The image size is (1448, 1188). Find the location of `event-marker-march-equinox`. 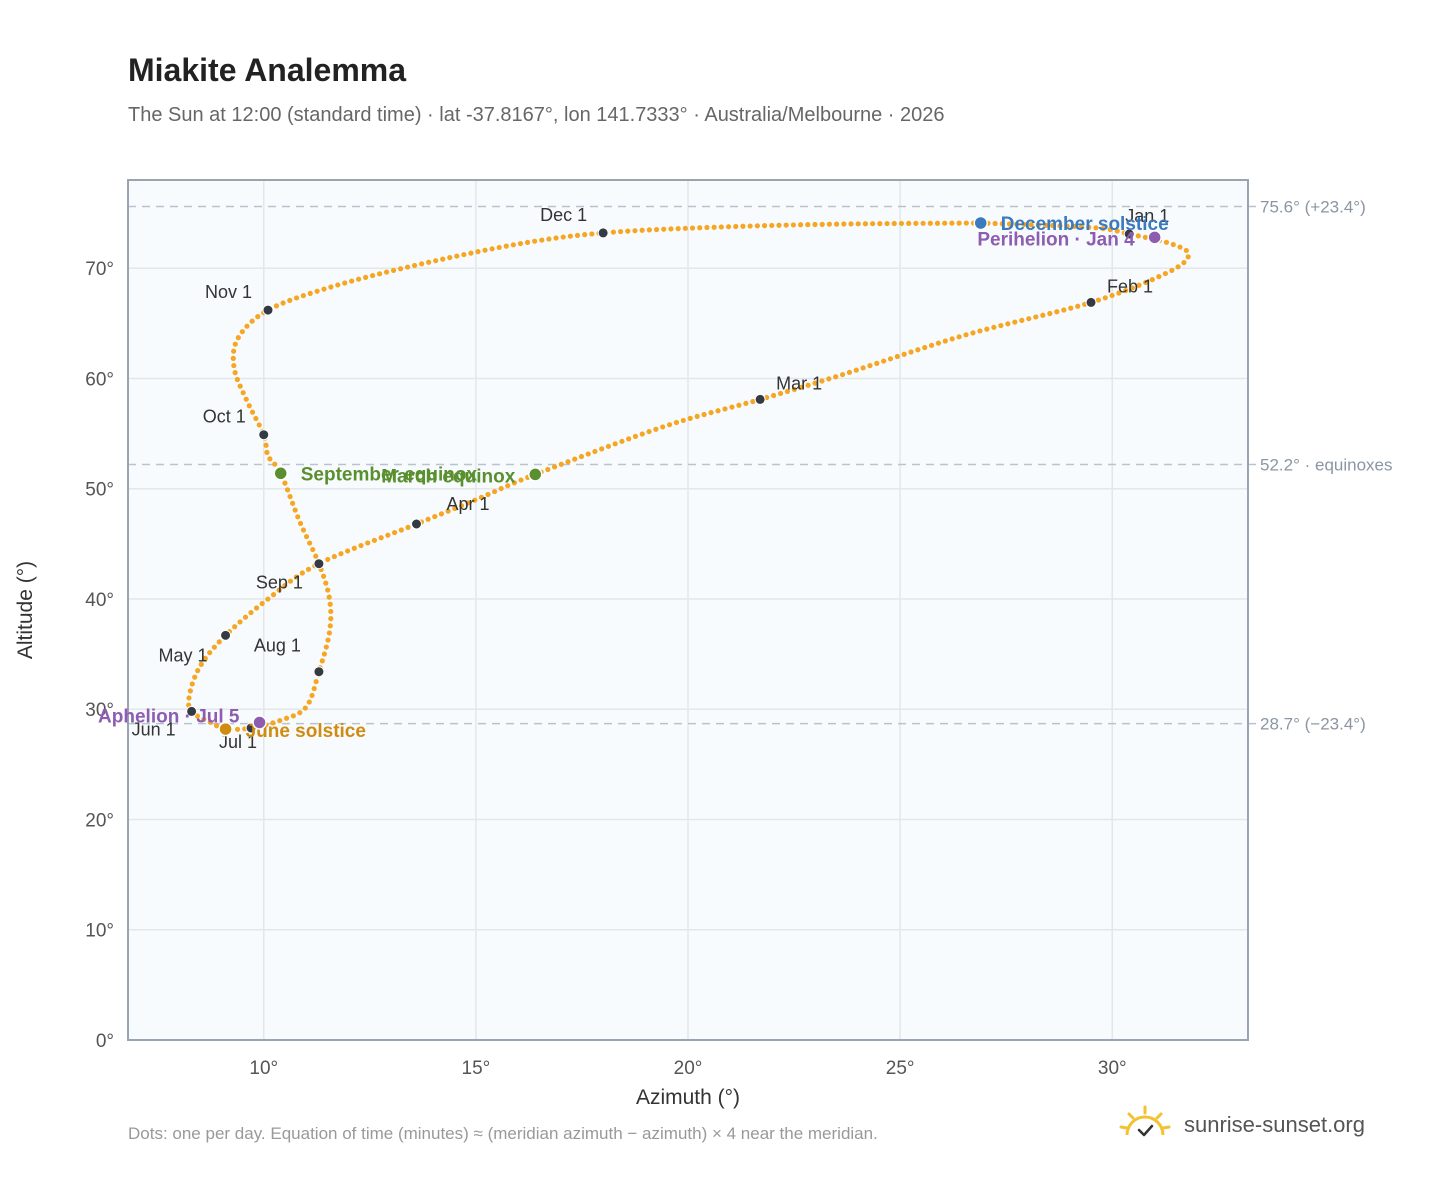

event-marker-march-equinox is located at coordinates (535, 474).